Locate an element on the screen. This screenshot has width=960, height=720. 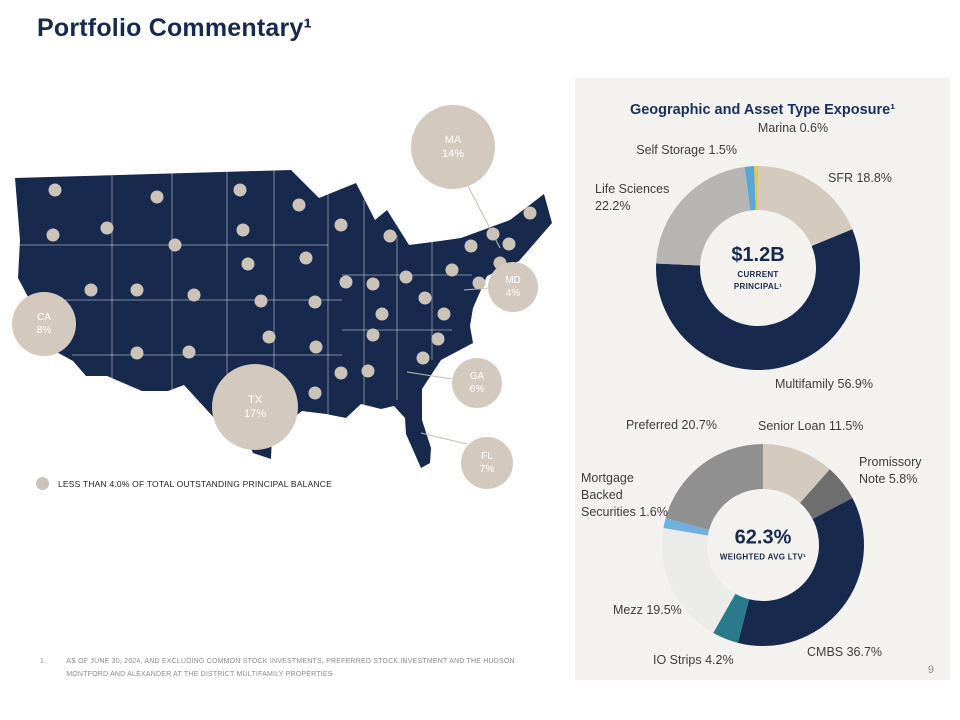
donut1-center: $1.2B CURRENT PRINCIPAL¹ is located at coordinates (758, 268).